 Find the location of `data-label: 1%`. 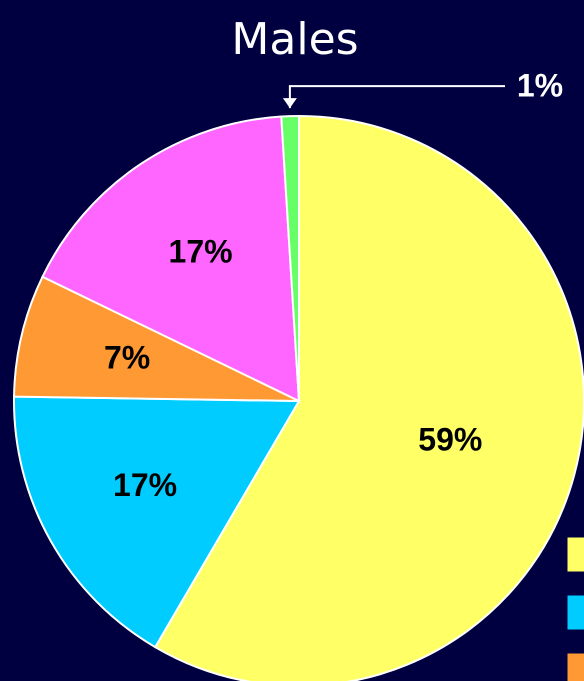

data-label: 1% is located at coordinates (540, 86).